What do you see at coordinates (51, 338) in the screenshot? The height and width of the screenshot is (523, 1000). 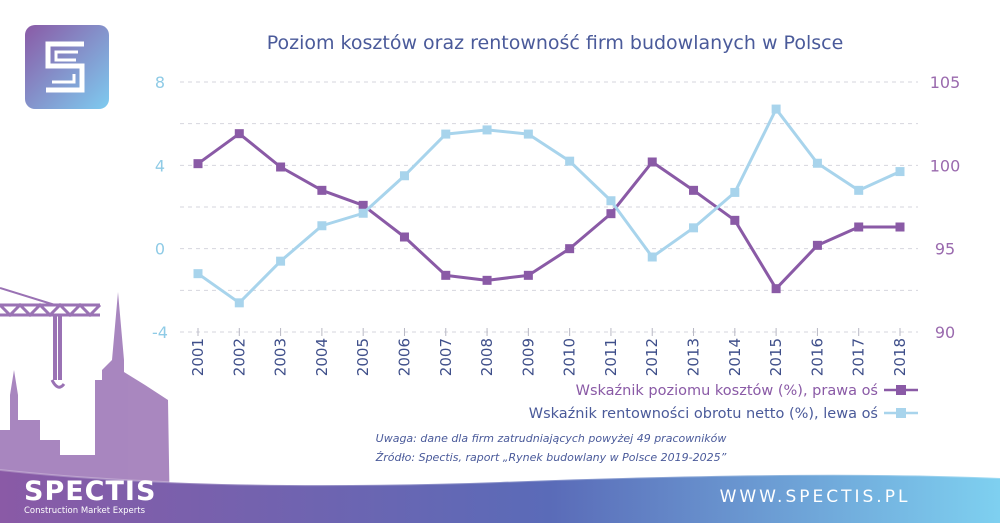 I see `crane-icon` at bounding box center [51, 338].